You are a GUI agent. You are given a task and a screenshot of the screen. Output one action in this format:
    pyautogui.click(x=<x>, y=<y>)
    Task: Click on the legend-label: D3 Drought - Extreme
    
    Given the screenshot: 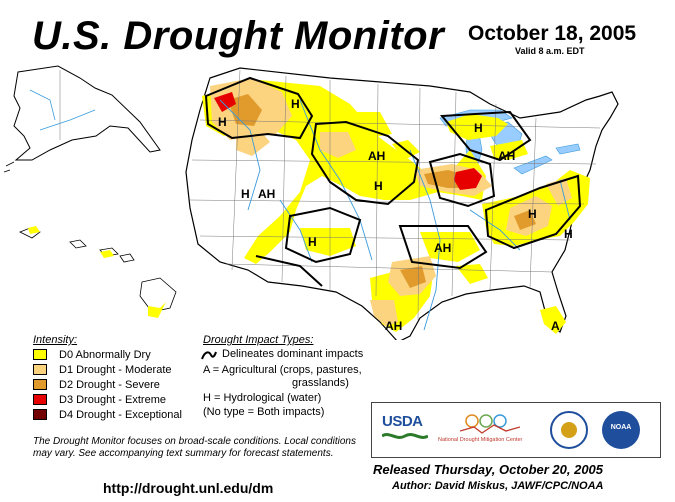 What is the action you would take?
    pyautogui.click(x=112, y=399)
    